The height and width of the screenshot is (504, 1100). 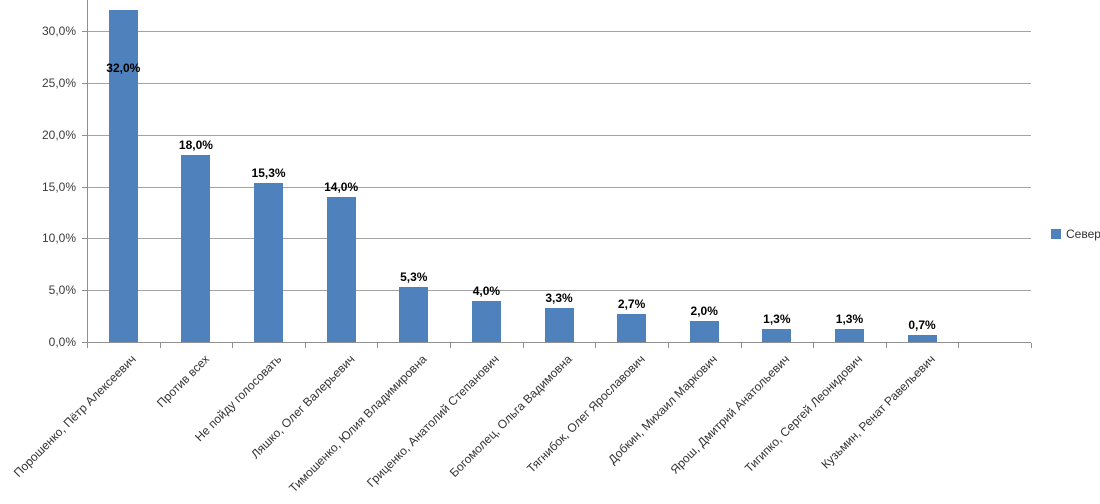 I want to click on x-axis-category-label: Ярош, Дмитрий Анатольевич, so click(x=730, y=414).